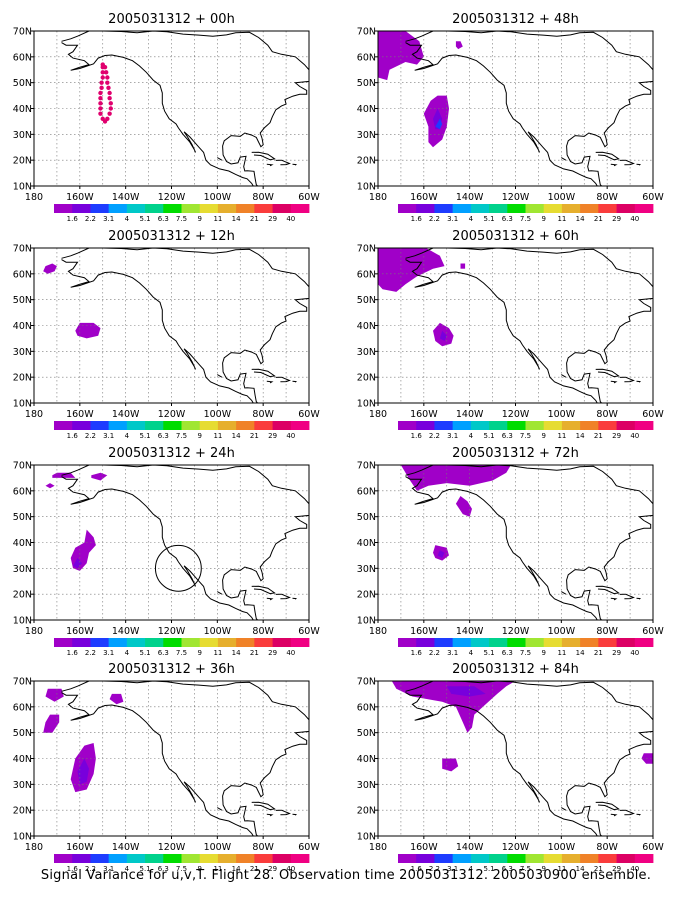 This screenshot has width=692, height=900. I want to click on panel-title: 2005031312 + 48h, so click(515, 19).